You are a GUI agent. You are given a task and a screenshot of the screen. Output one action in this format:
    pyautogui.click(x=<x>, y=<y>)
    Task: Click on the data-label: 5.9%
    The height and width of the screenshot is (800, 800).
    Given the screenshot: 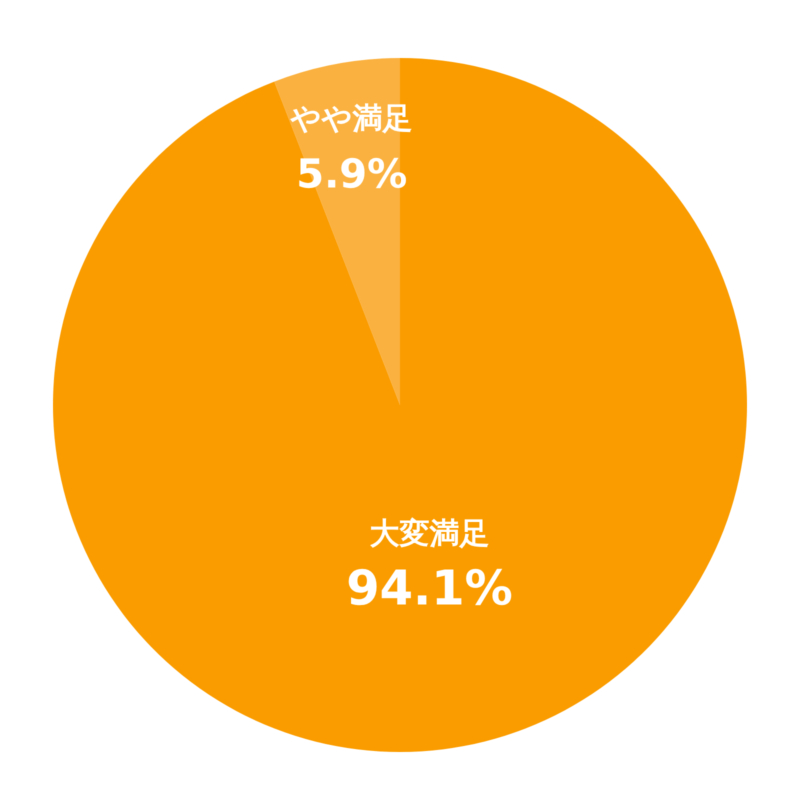 What is the action you would take?
    pyautogui.click(x=352, y=174)
    